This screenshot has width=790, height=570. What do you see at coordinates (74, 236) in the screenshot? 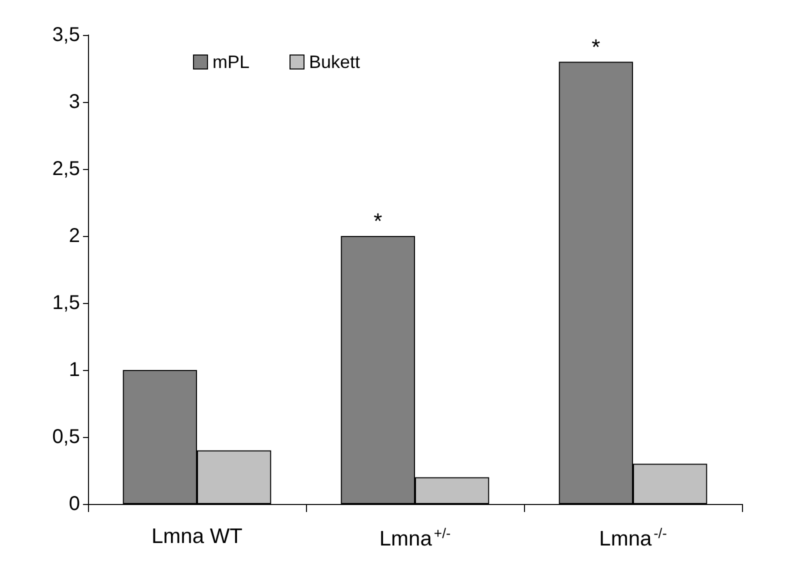
I see `y-tick-label: 2` at bounding box center [74, 236].